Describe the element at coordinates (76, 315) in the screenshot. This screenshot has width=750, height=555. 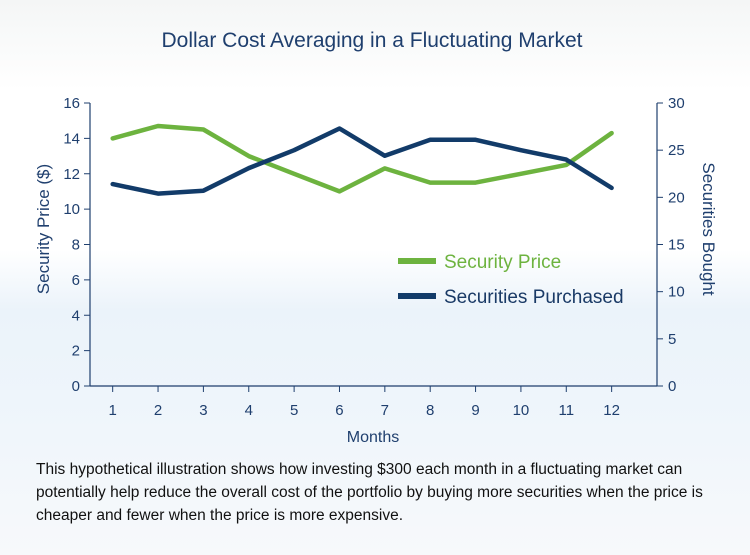
I see `left-tick-label: 4` at that location.